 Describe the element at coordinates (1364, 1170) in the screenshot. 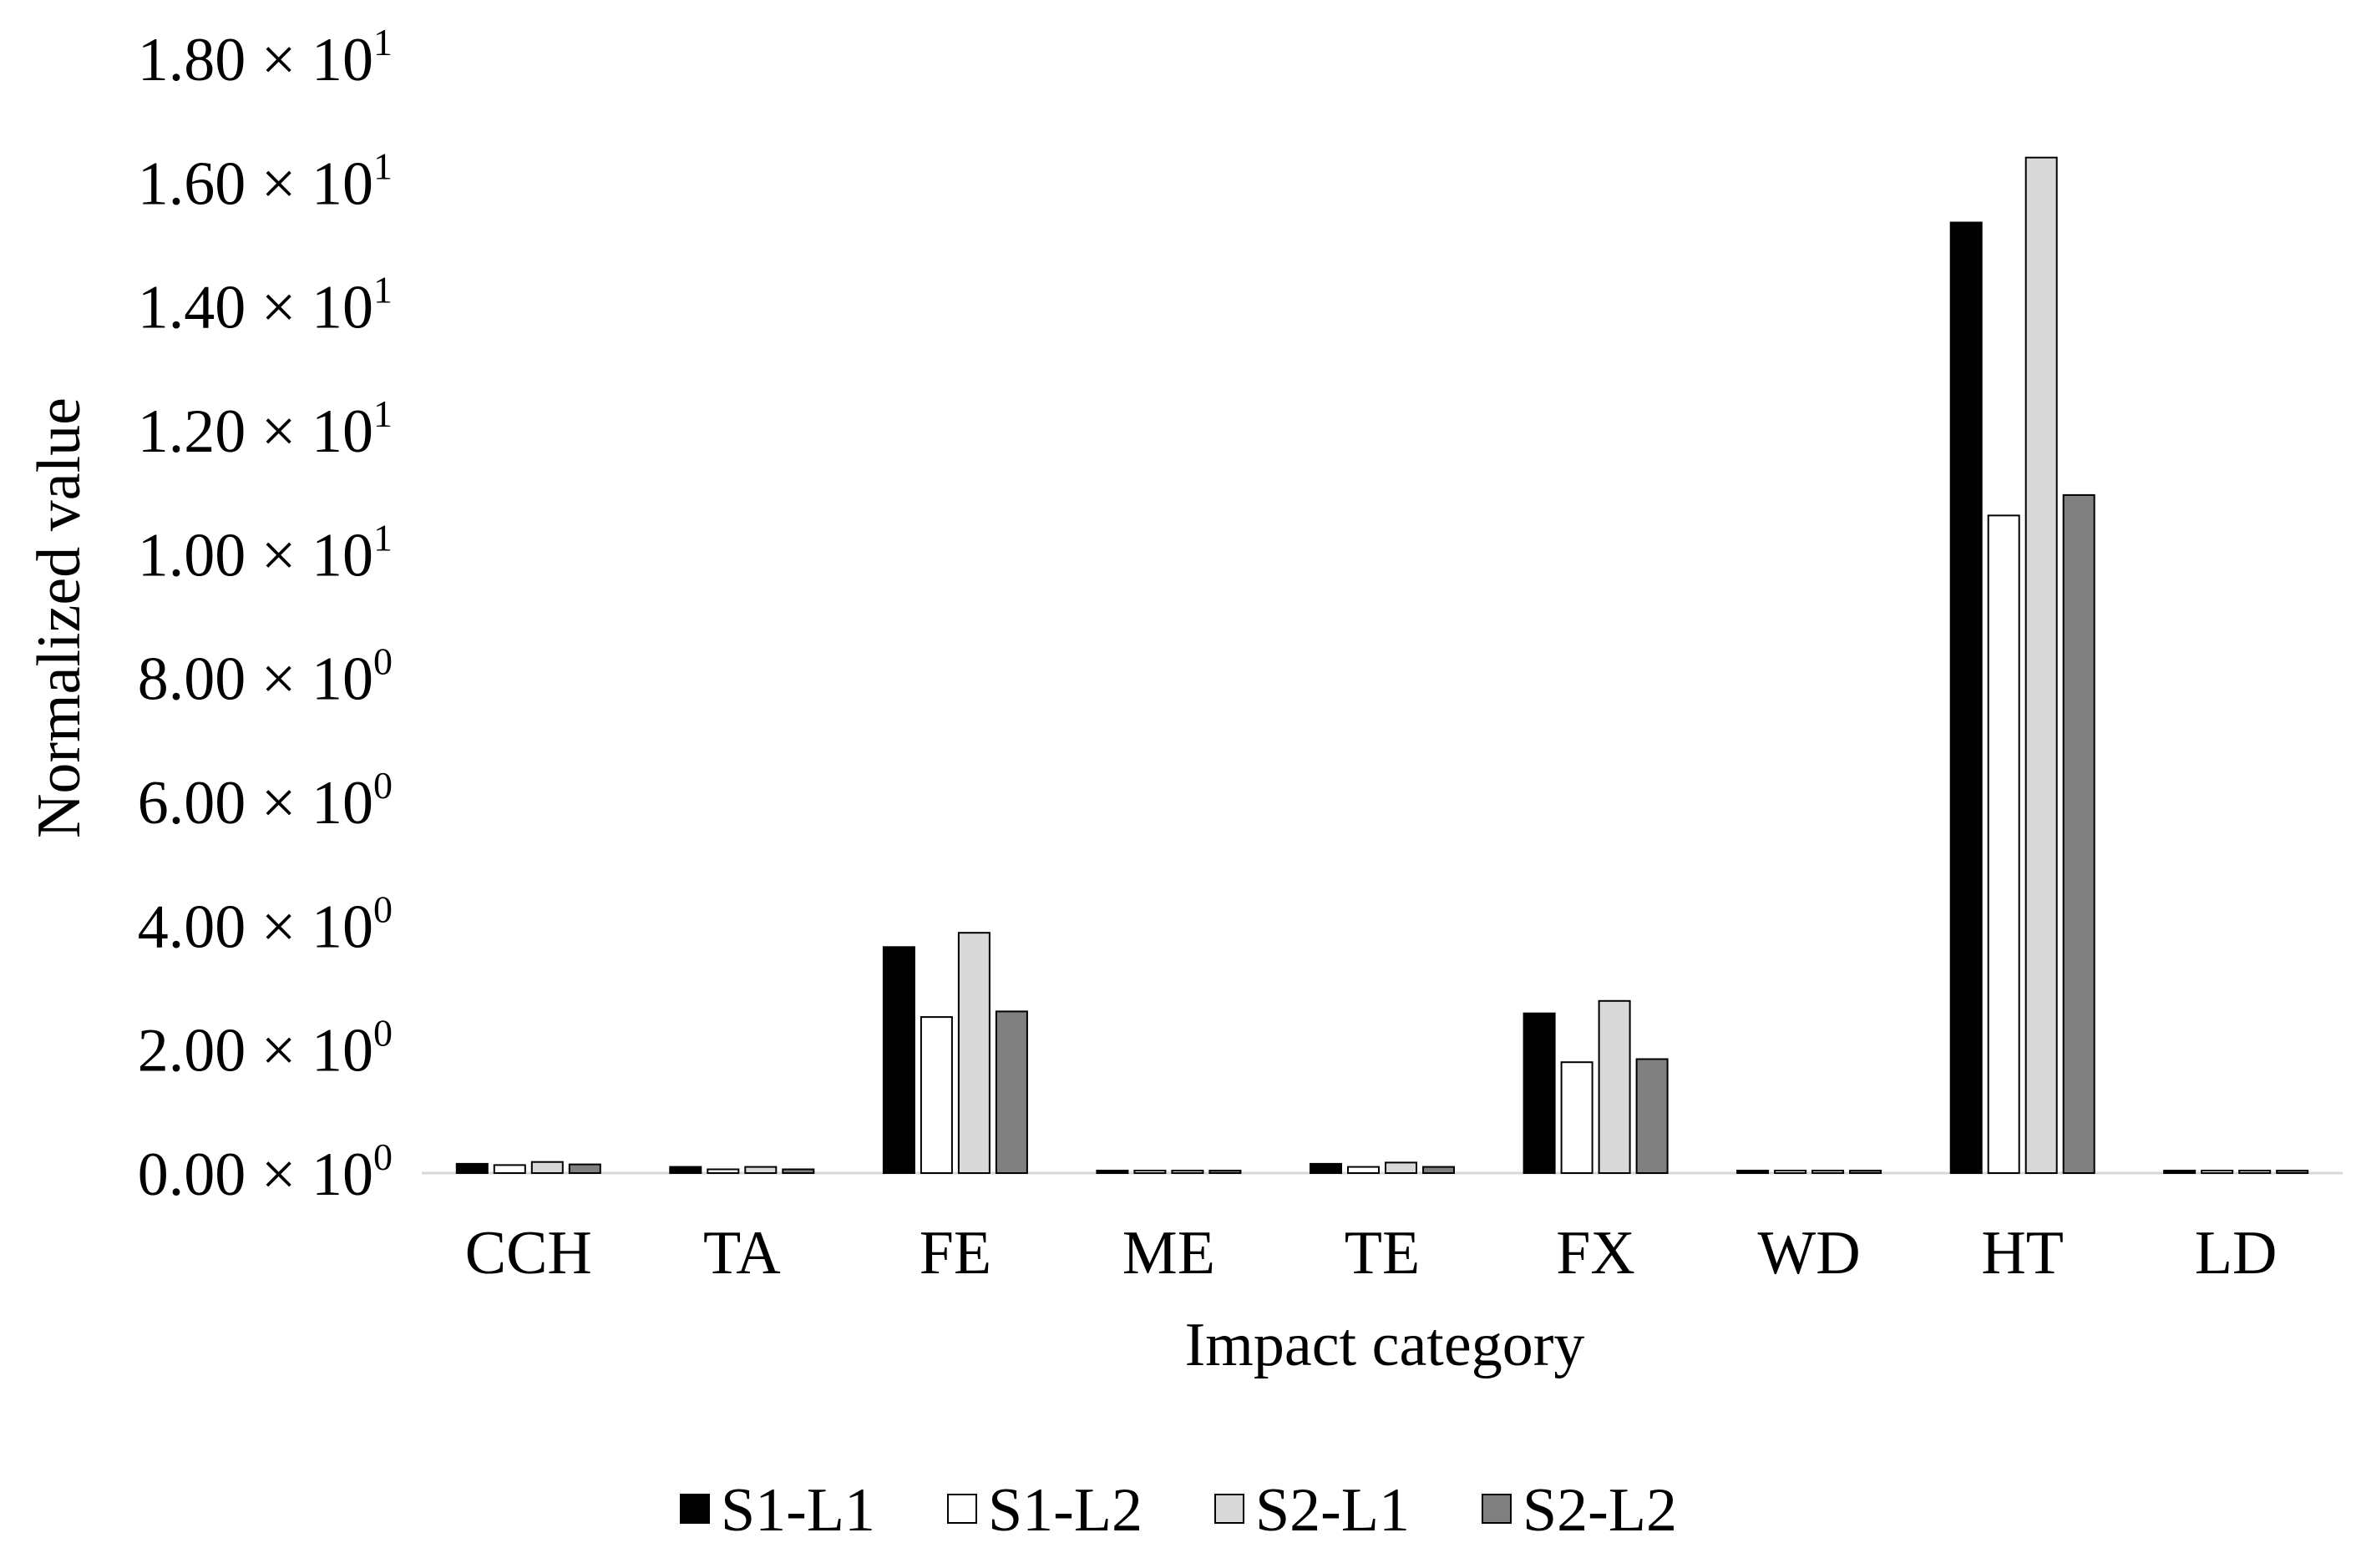

I see `bar-s1-l2-te` at that location.